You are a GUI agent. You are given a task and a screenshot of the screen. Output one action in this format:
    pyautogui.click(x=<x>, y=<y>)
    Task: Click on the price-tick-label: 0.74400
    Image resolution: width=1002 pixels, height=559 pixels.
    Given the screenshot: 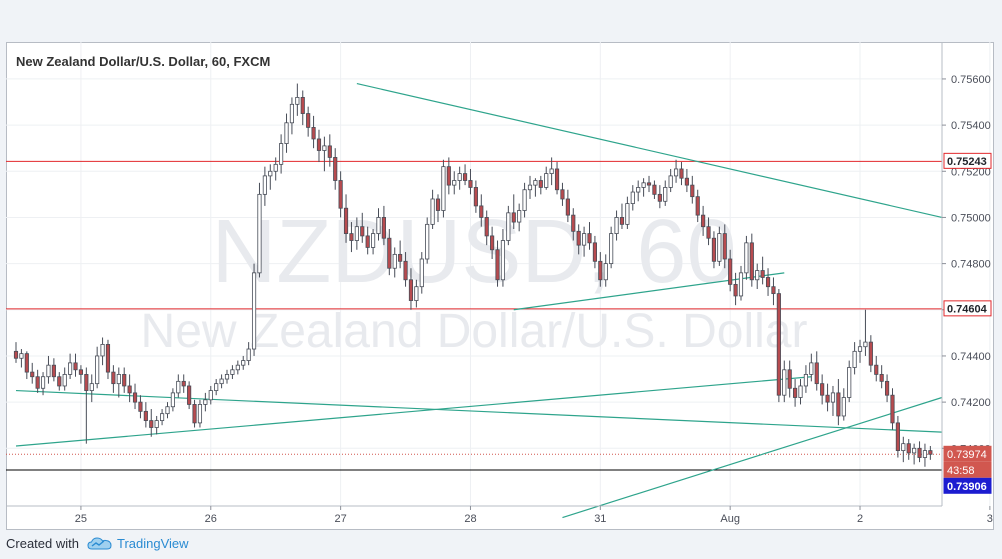 What is the action you would take?
    pyautogui.click(x=971, y=357)
    